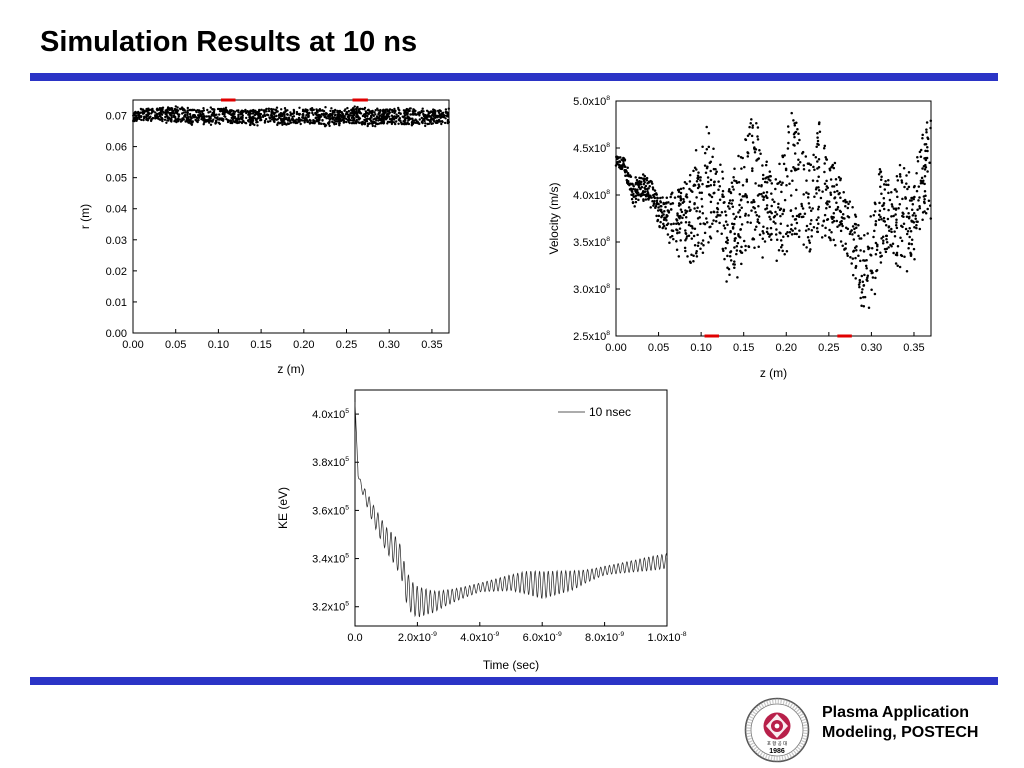 The image size is (1024, 768). Describe the element at coordinates (116, 334) in the screenshot. I see `y-tick-label: 0.00` at that location.